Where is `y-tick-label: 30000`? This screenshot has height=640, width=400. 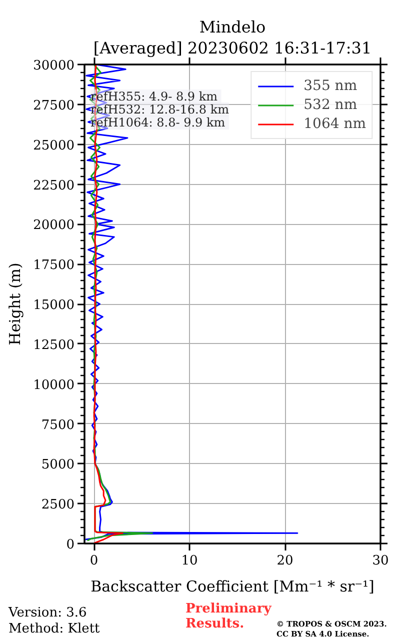 y-tick-label: 30000 is located at coordinates (54, 66).